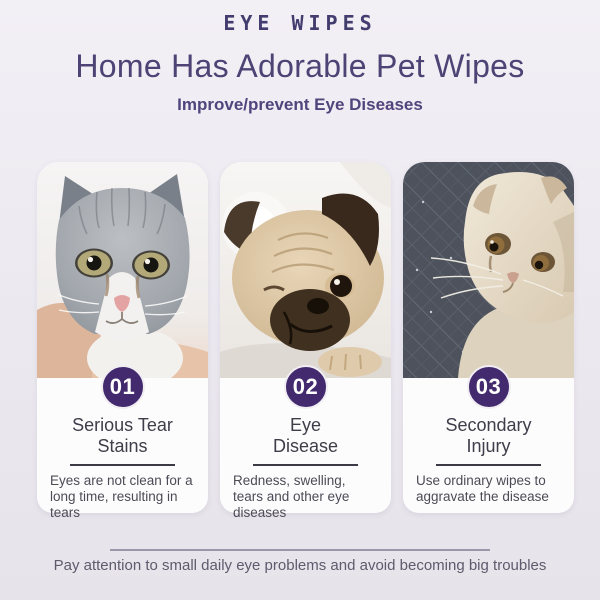 The image size is (600, 600). What do you see at coordinates (488, 387) in the screenshot?
I see `step-number-badge: 03` at bounding box center [488, 387].